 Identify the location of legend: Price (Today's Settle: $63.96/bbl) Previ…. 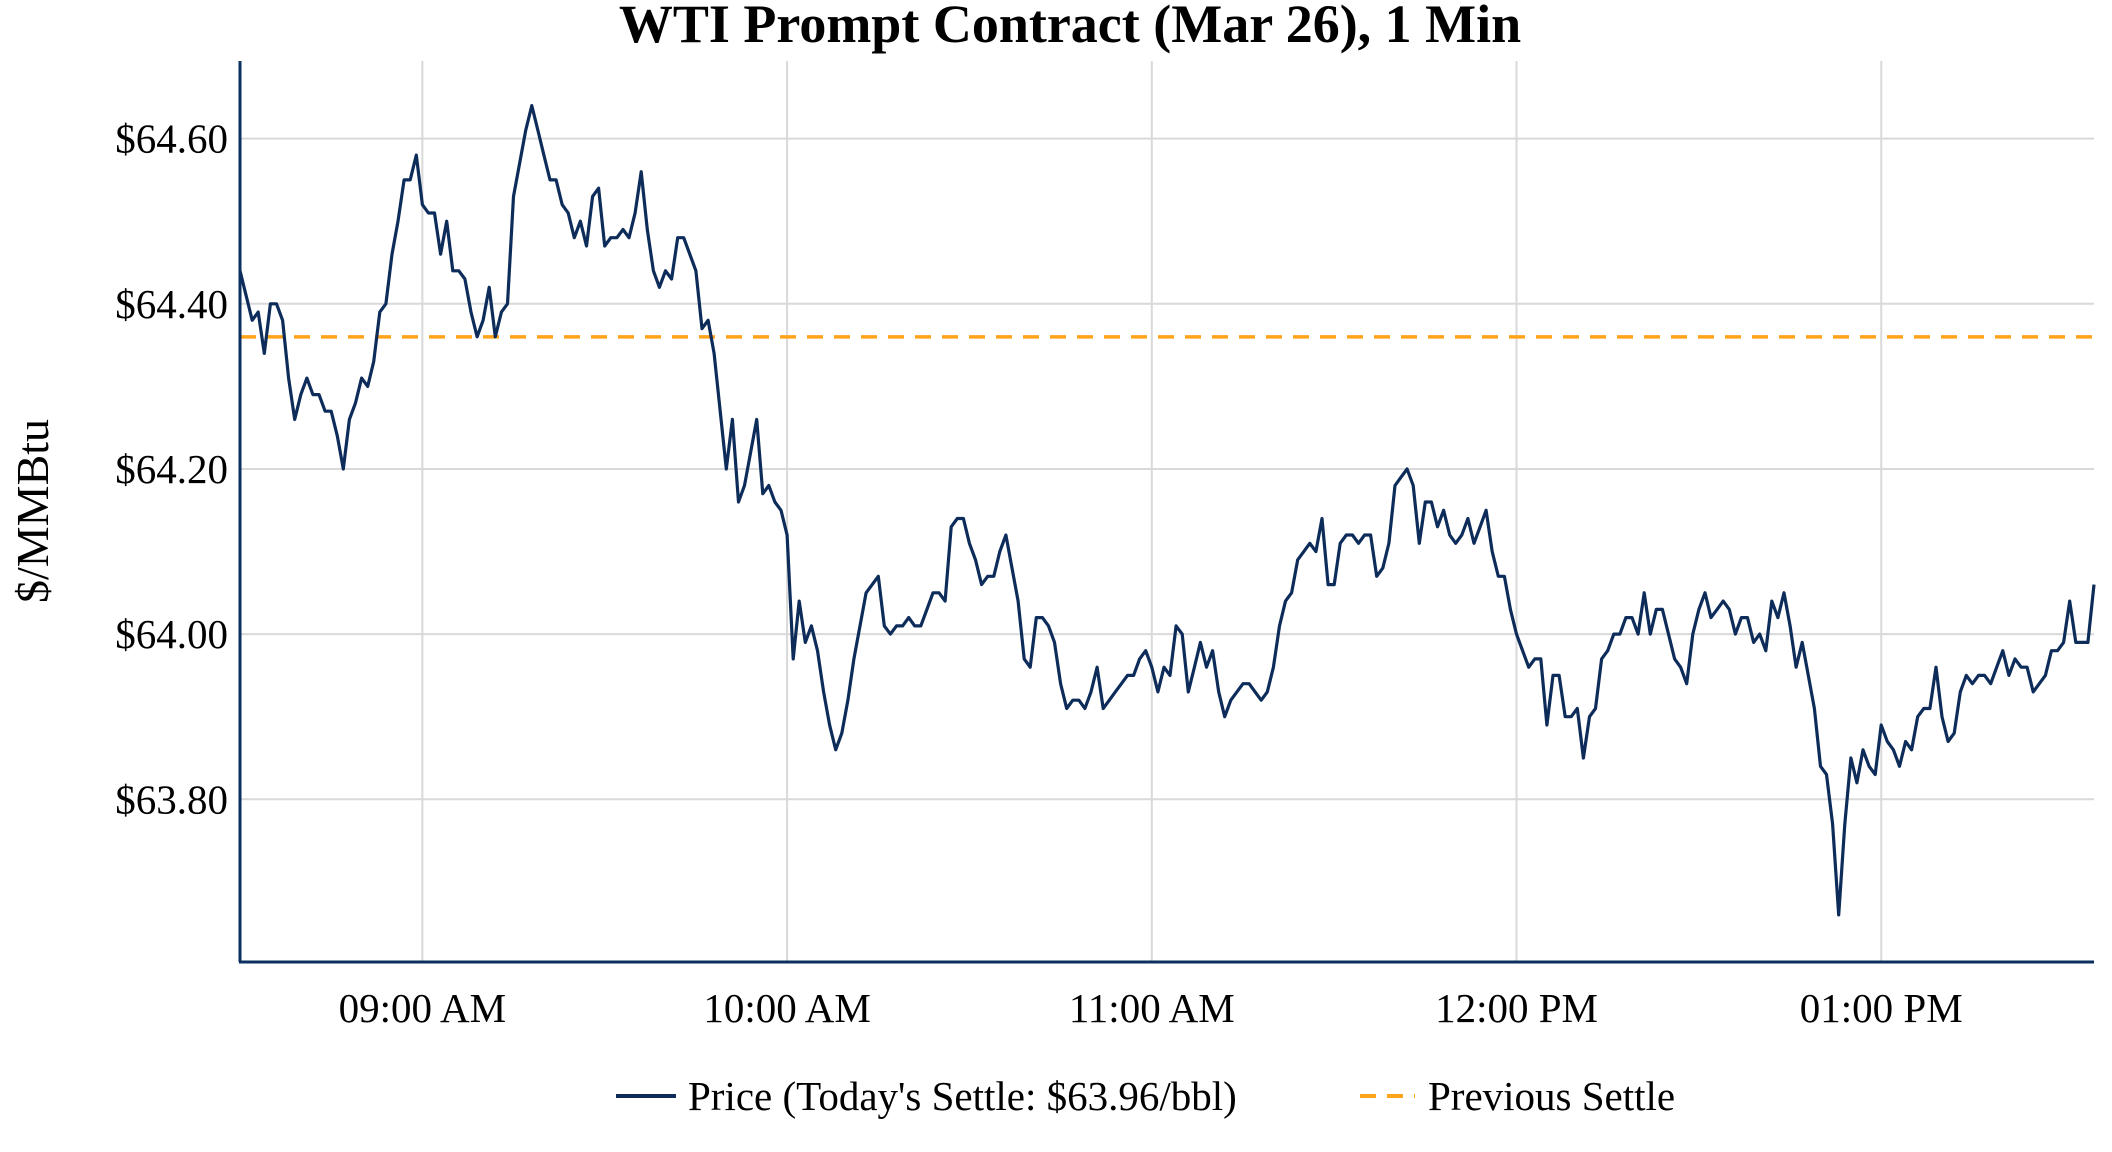
(1145, 1096).